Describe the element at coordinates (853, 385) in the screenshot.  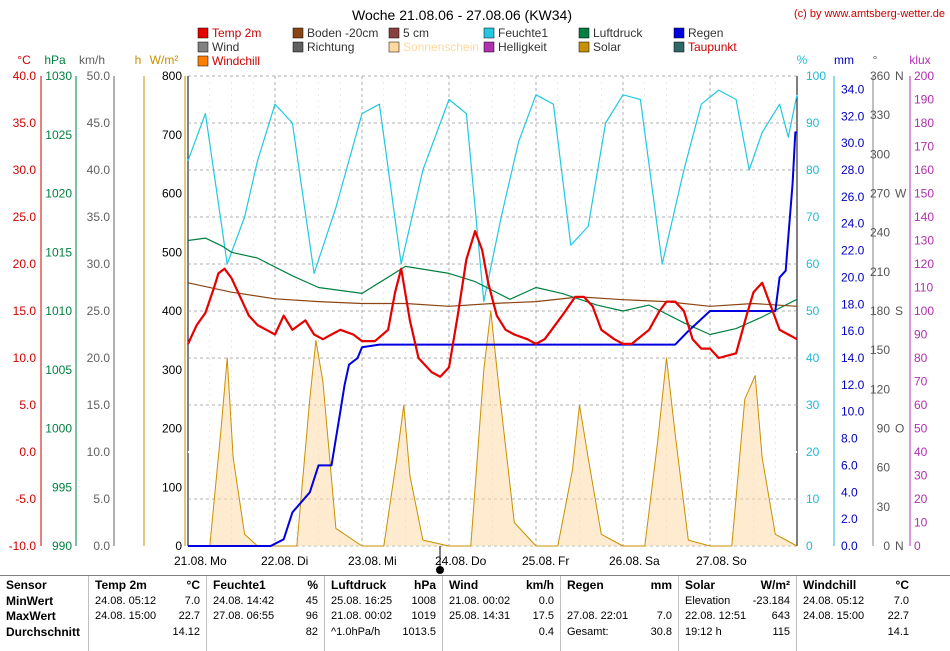
I see `axis-tick-label: 12.0` at that location.